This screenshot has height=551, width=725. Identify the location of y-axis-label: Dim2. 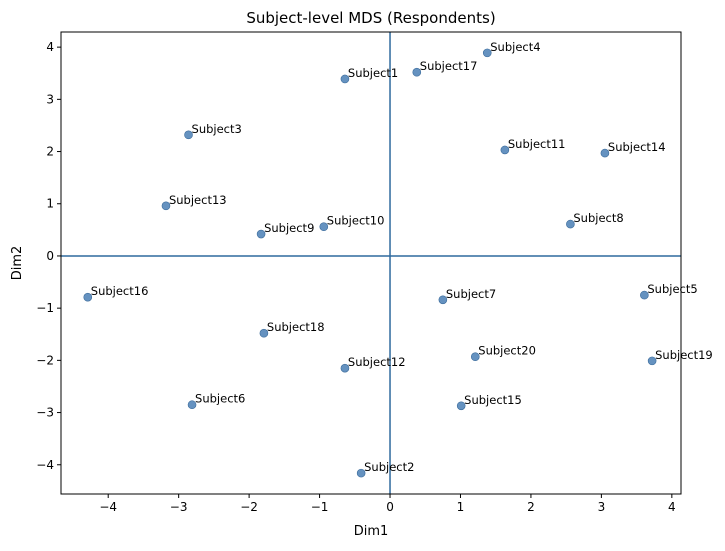
(17, 263).